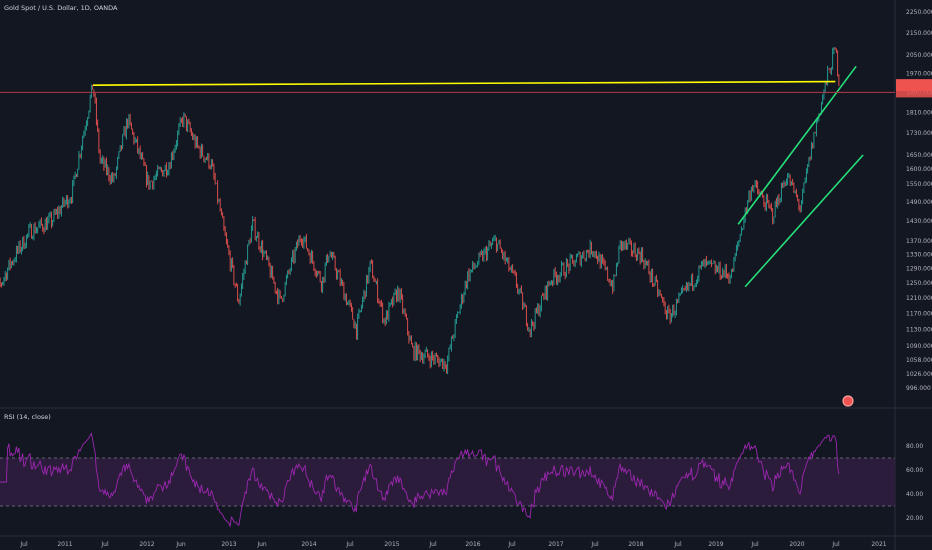 This screenshot has height=550, width=932. I want to click on time-tick-label: 2018, so click(635, 544).